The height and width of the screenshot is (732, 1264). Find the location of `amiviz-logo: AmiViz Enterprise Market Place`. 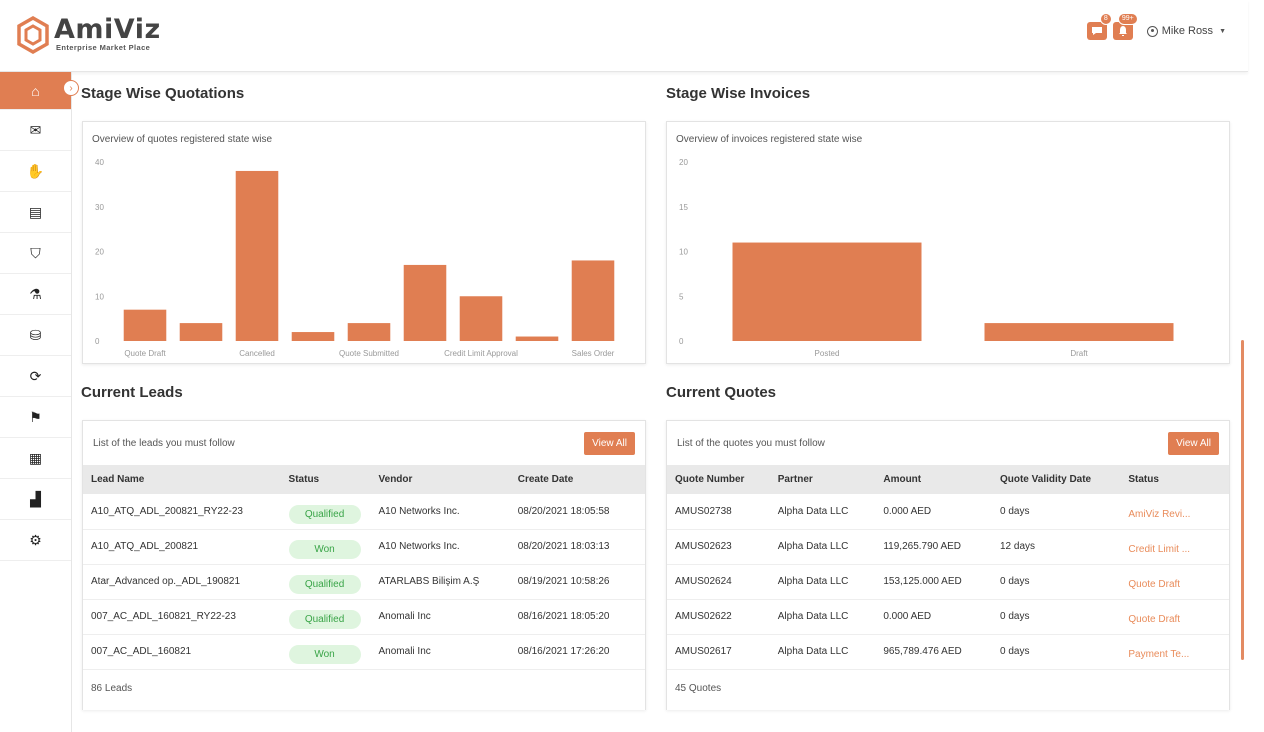

amiviz-logo: AmiViz Enterprise Market Place is located at coordinates (88, 35).